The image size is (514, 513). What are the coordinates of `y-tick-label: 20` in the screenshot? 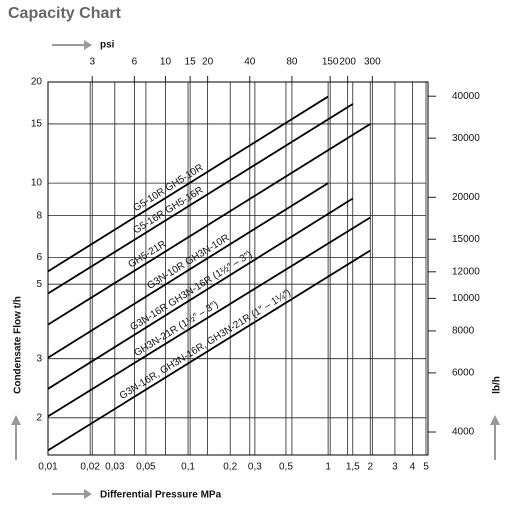 It's located at (37, 82).